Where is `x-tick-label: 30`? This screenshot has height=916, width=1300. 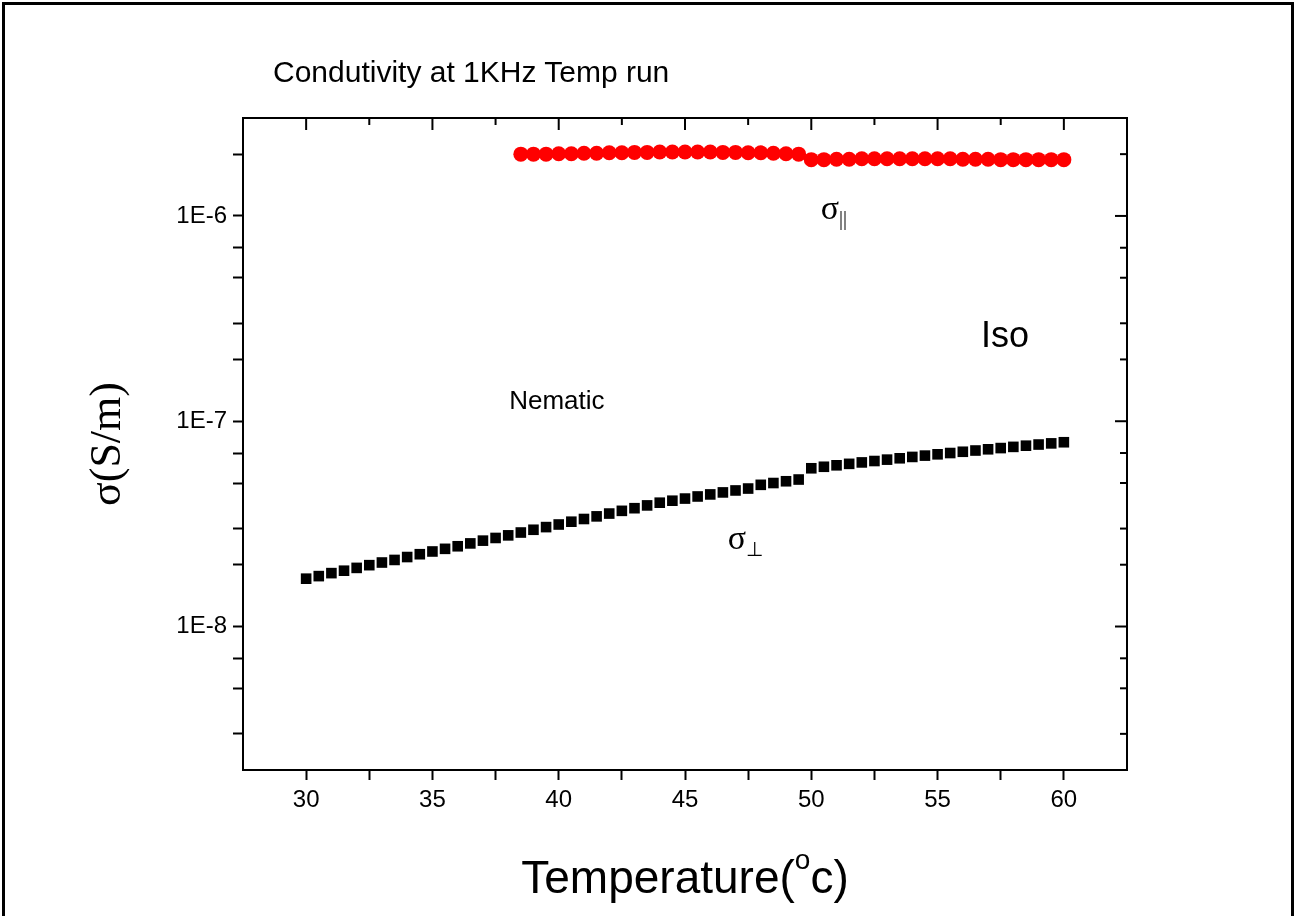
x-tick-label: 30 is located at coordinates (306, 799).